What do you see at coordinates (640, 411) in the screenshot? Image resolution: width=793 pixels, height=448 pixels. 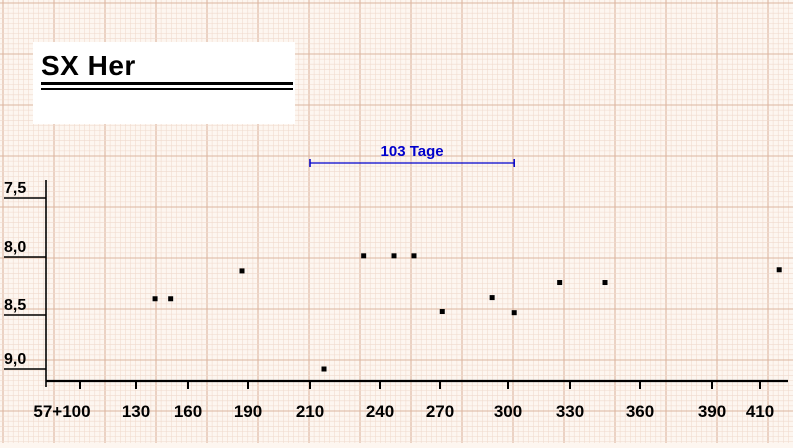 I see `x-tick-label: 360` at bounding box center [640, 411].